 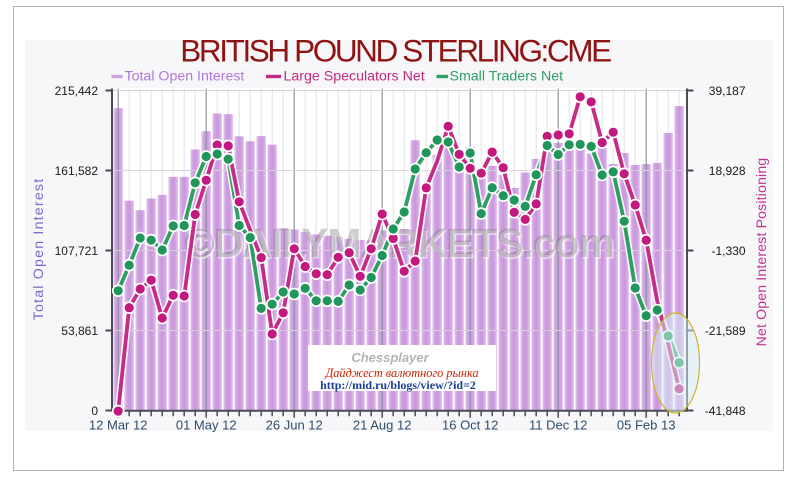 What do you see at coordinates (294, 425) in the screenshot?
I see `svg-text: 26 Jun 12` at bounding box center [294, 425].